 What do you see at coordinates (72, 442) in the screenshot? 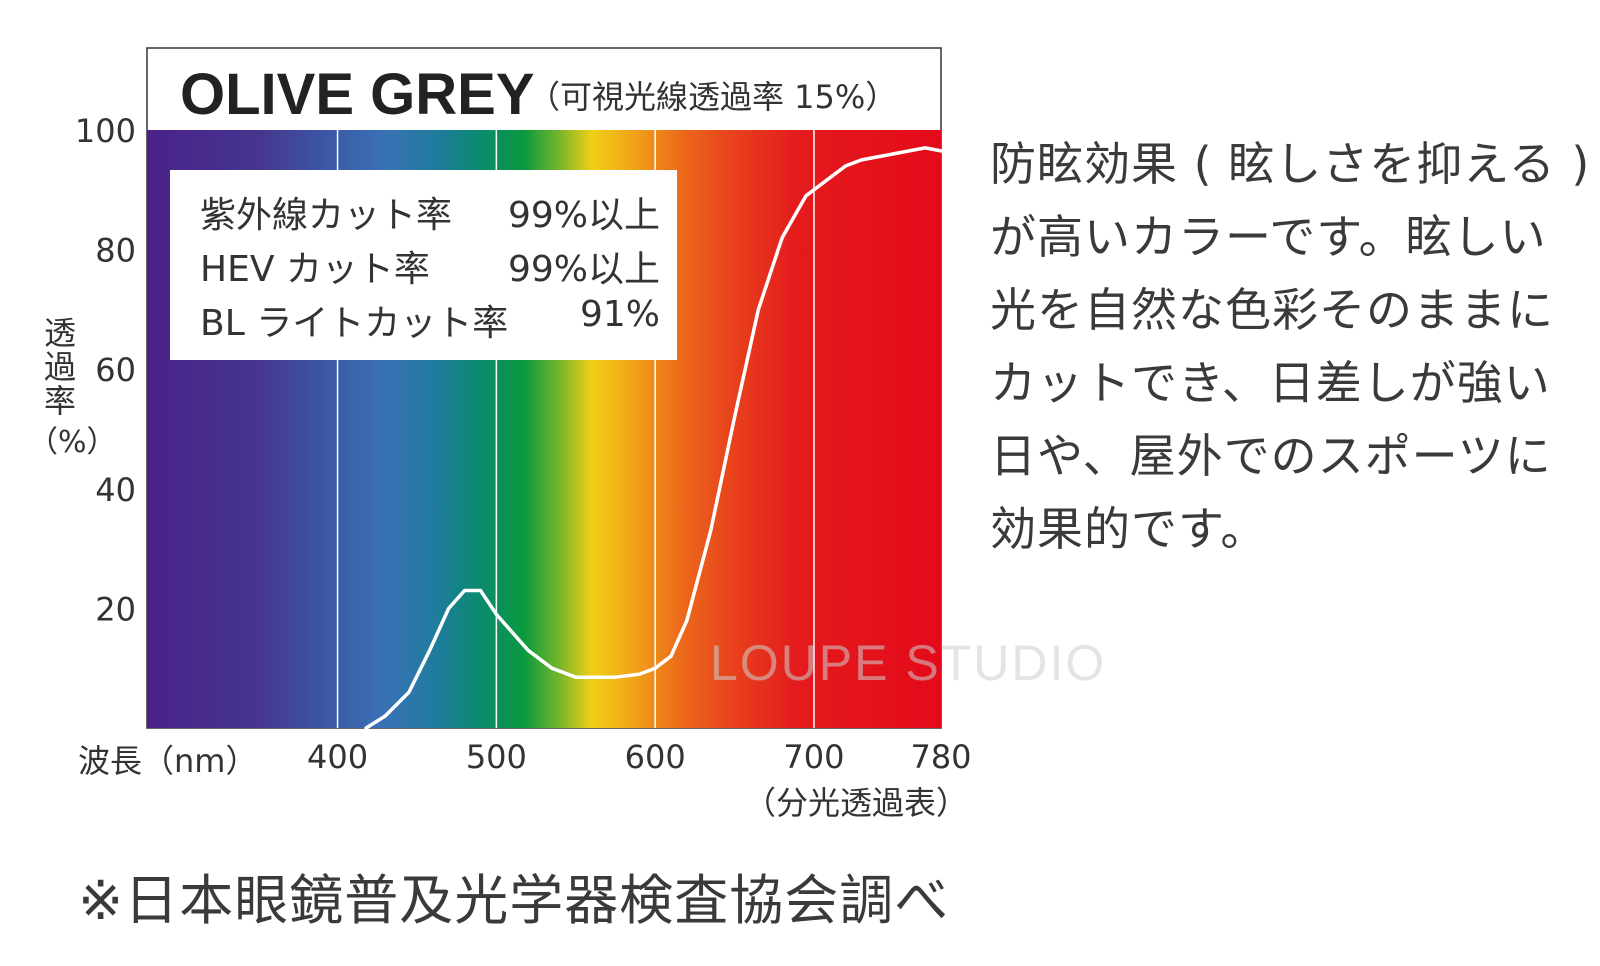
I see `y-axis-unit: （%）` at bounding box center [72, 442].